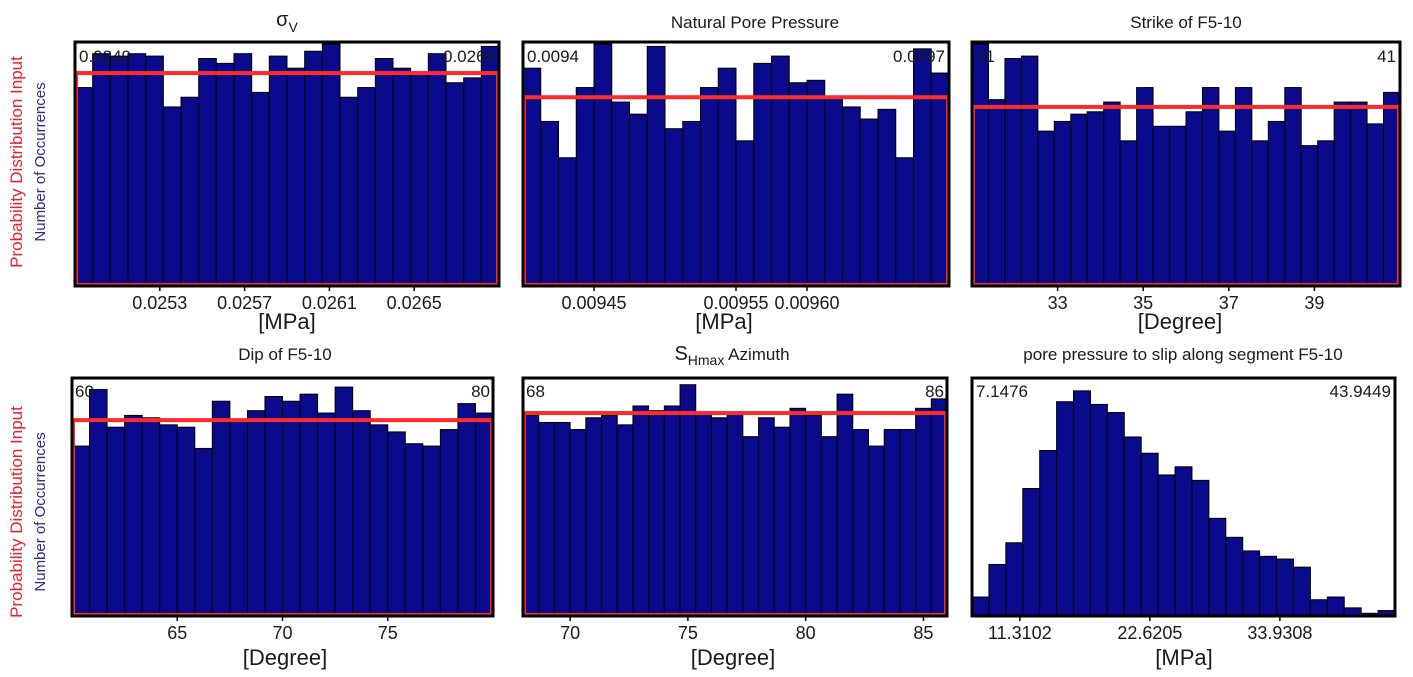  What do you see at coordinates (16, 162) in the screenshot?
I see `y-label-input-row1: Probability Distribution Input` at bounding box center [16, 162].